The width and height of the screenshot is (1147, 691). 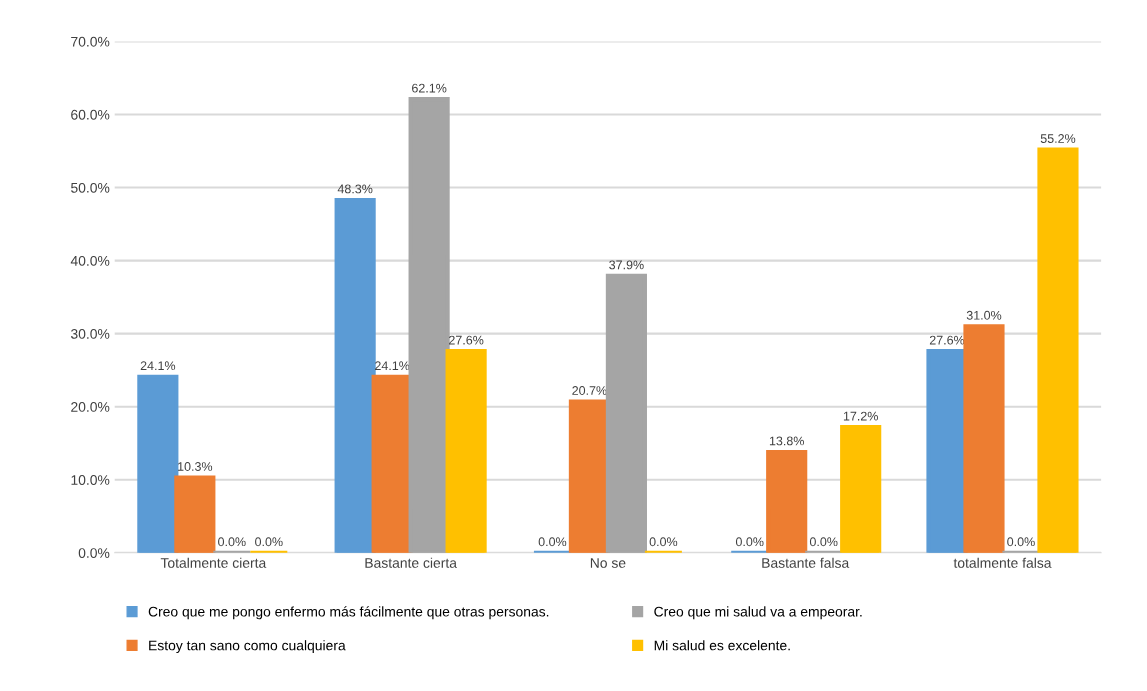 What do you see at coordinates (90, 260) in the screenshot?
I see `y-tick-label: 40.0%` at bounding box center [90, 260].